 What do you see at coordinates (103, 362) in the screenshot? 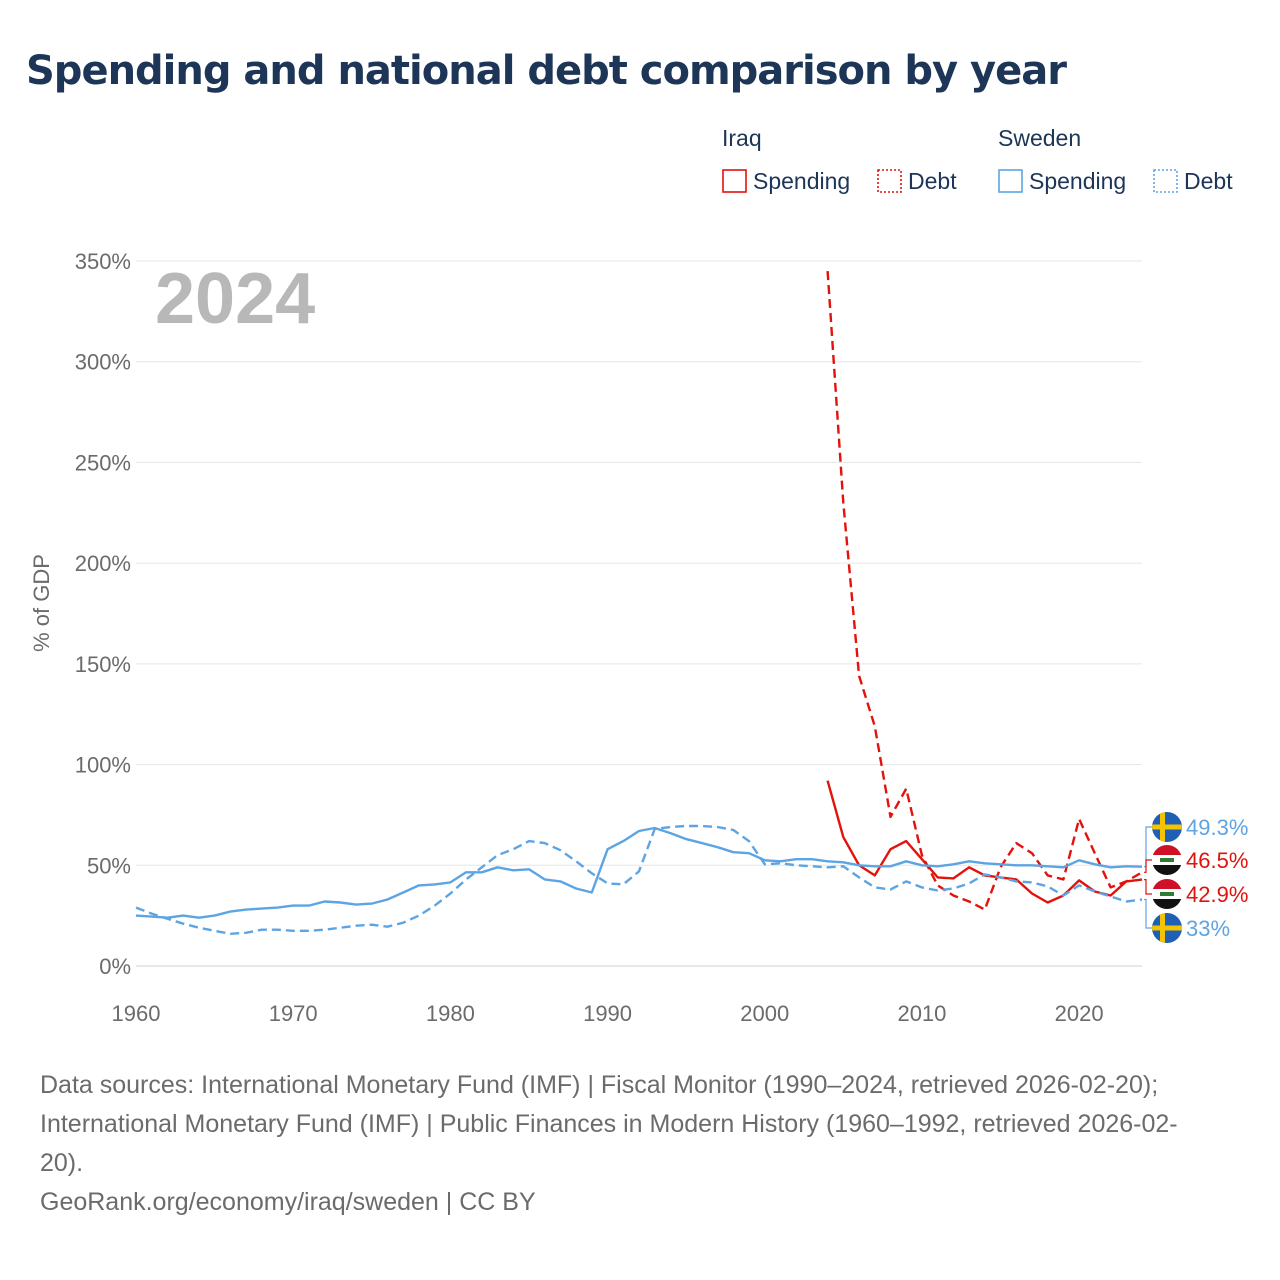
I see `y-tick-label: 300%` at bounding box center [103, 362].